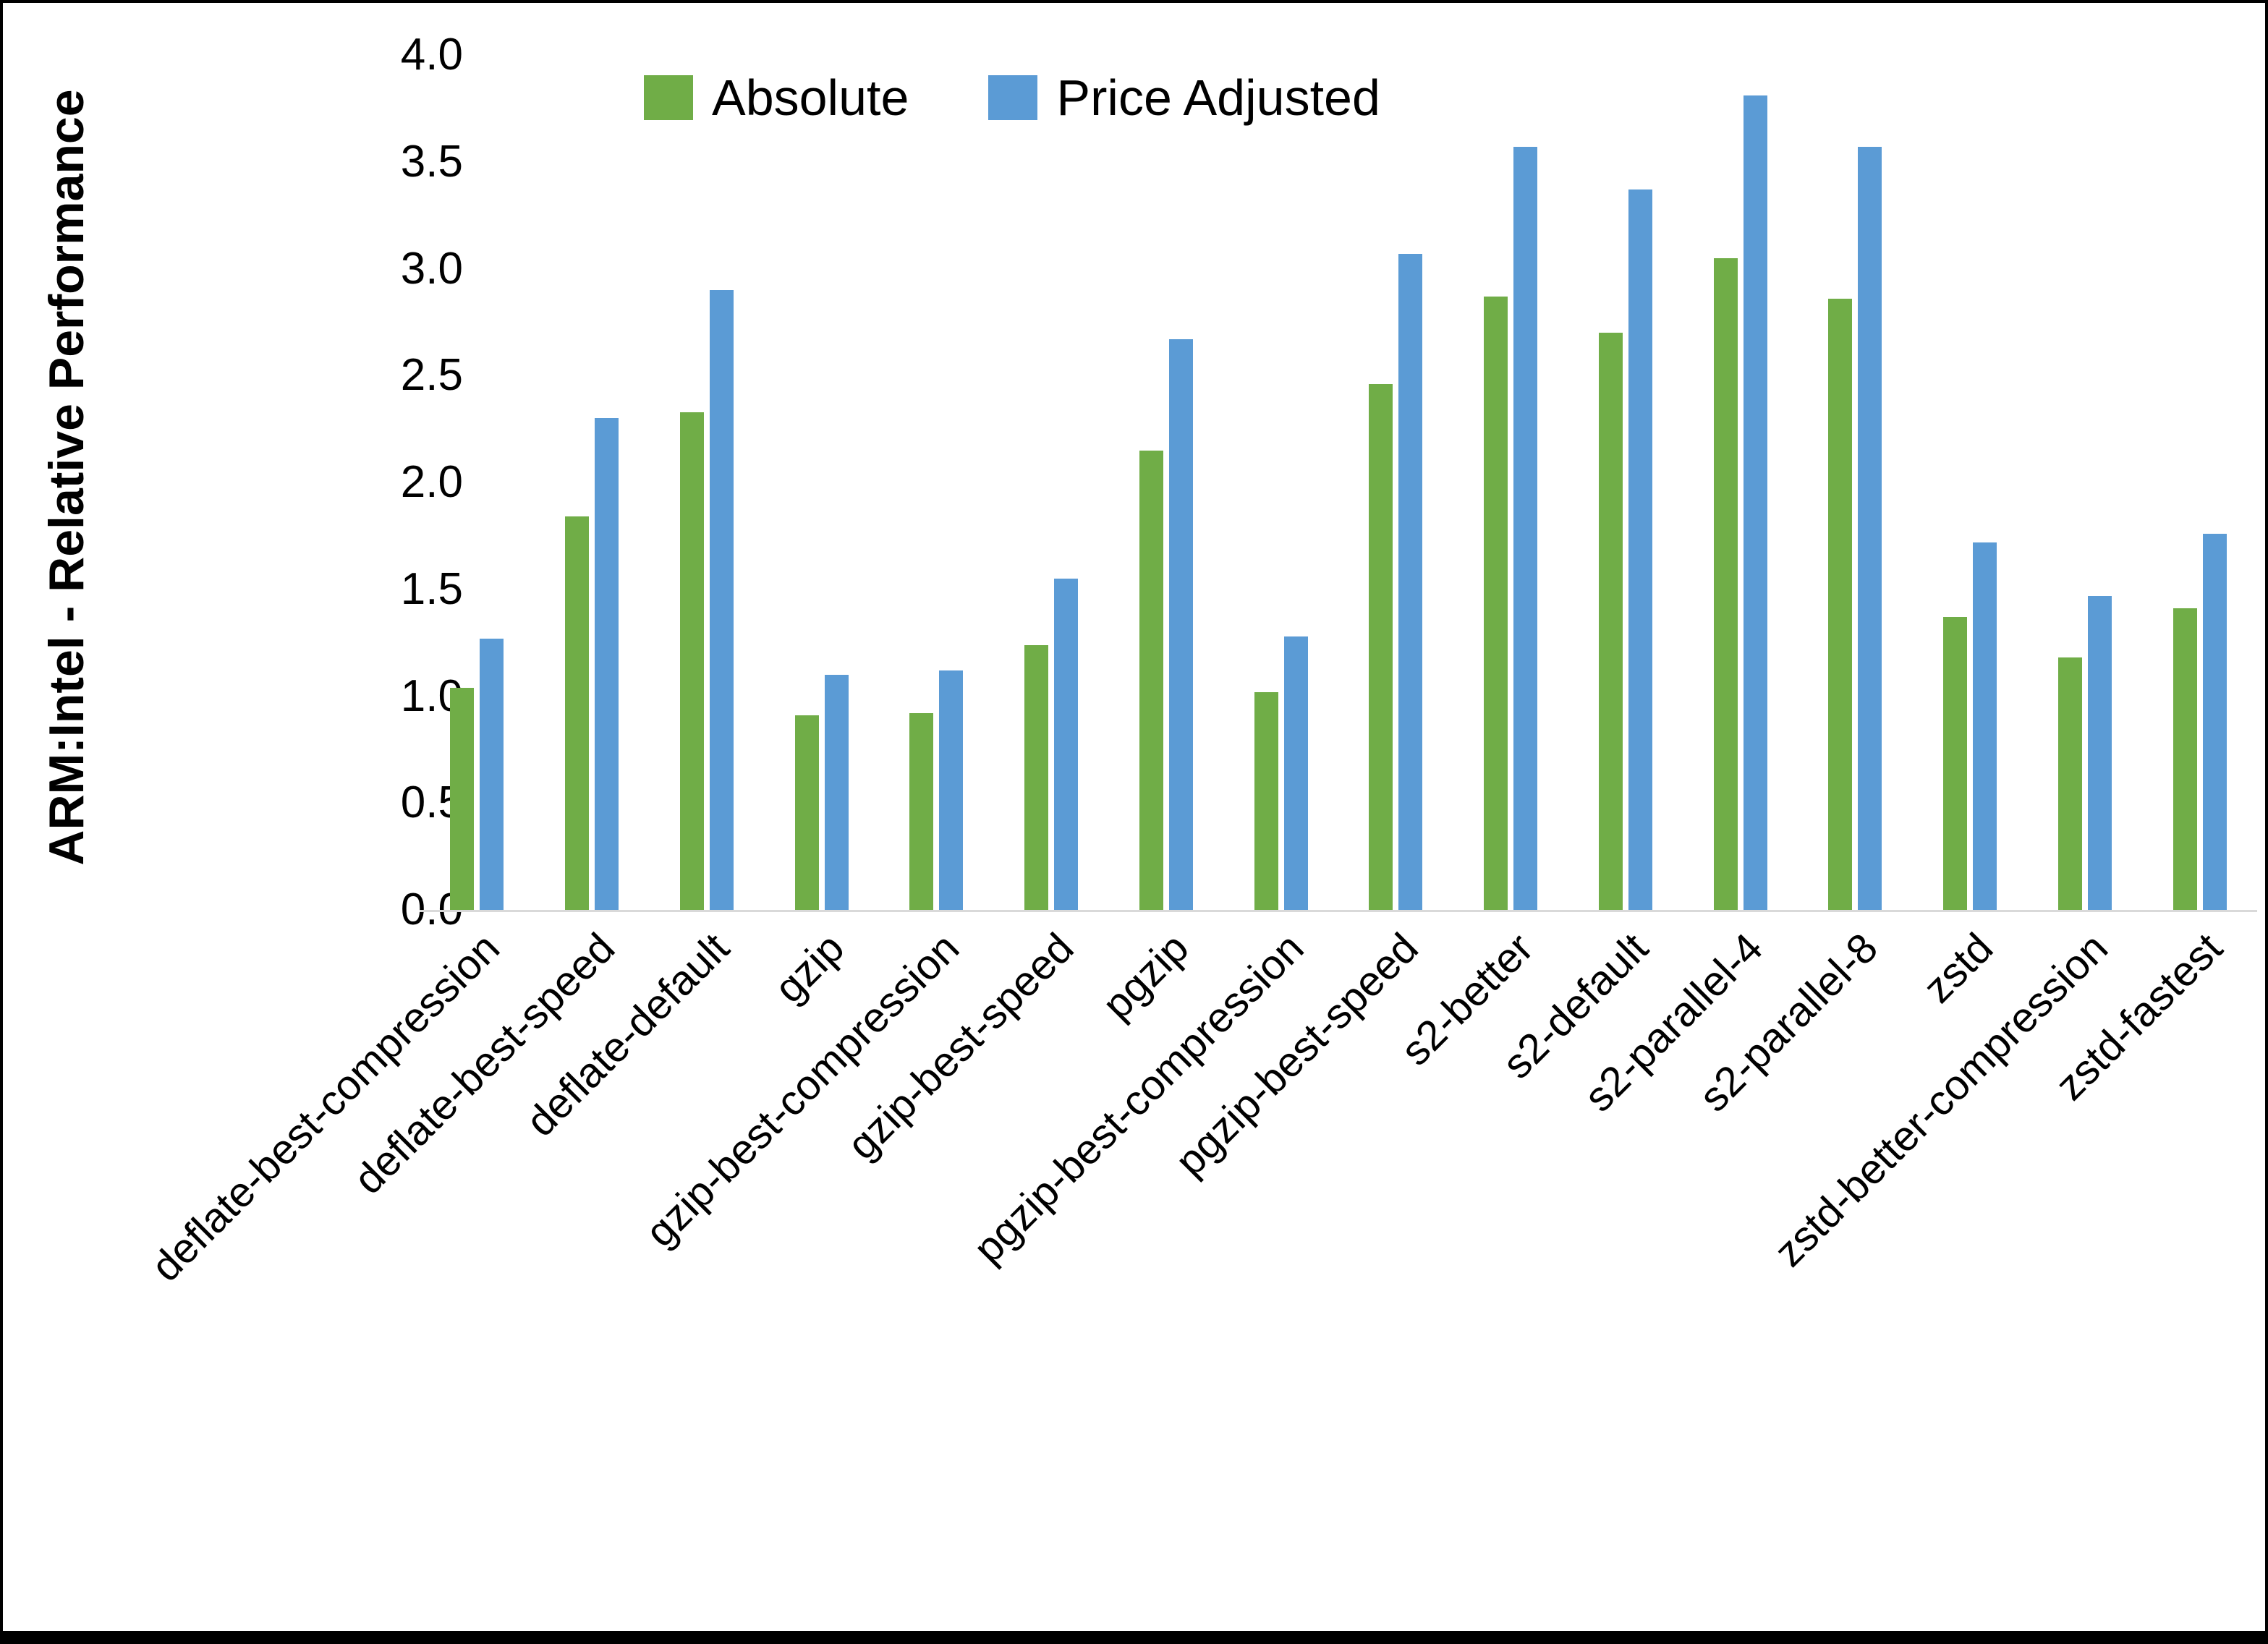 This screenshot has width=2268, height=1644. Describe the element at coordinates (806, 812) in the screenshot. I see `bar-absolute-gzip` at that location.